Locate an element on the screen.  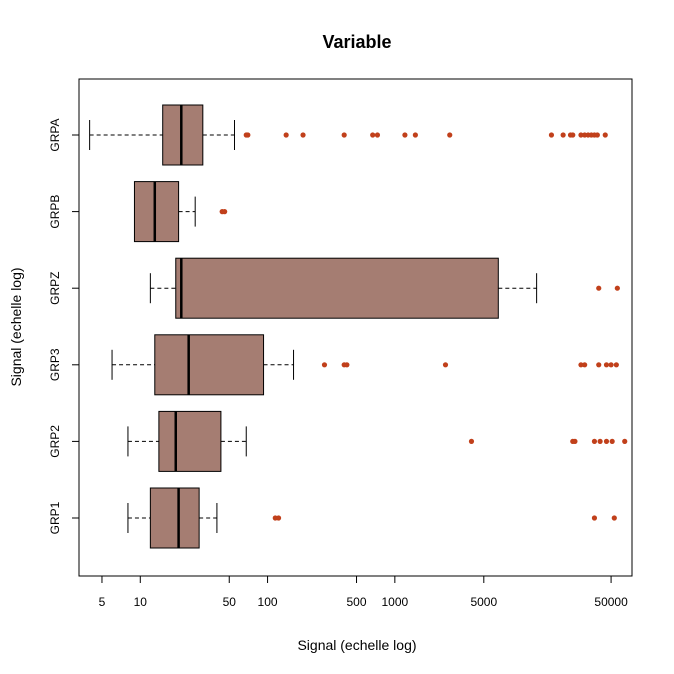
x-tick-label: 10 is located at coordinates (141, 602).